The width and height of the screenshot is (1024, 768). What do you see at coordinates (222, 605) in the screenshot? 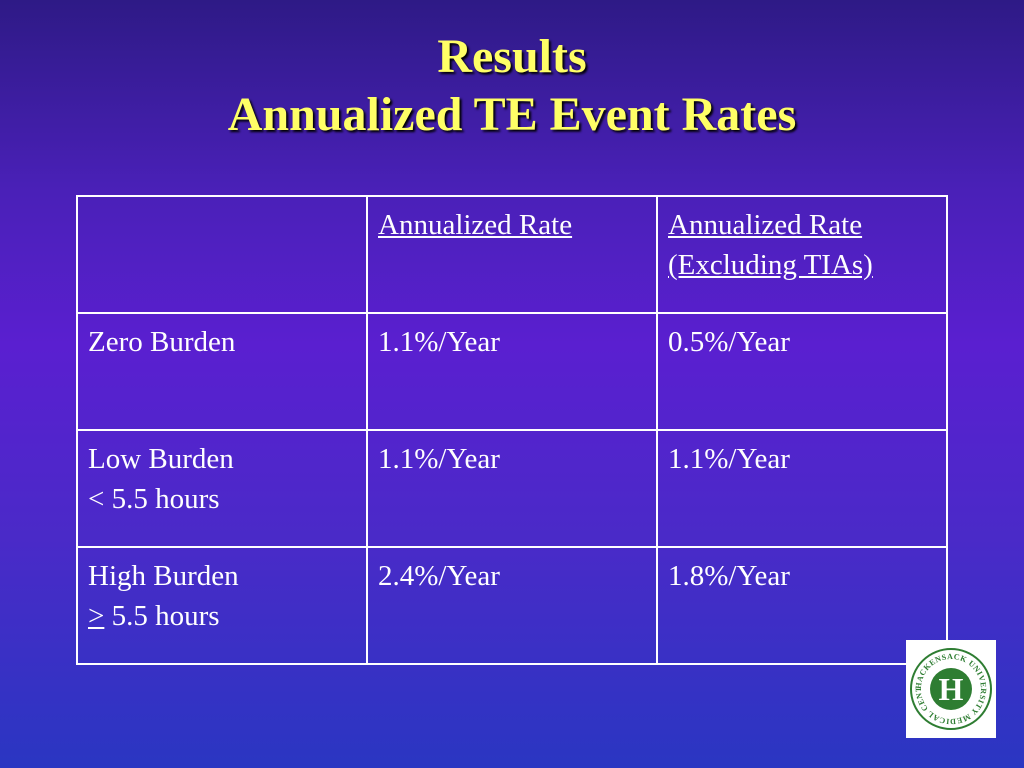
I see `row-label-cell: High Burden > 5.5 hours` at bounding box center [222, 605].